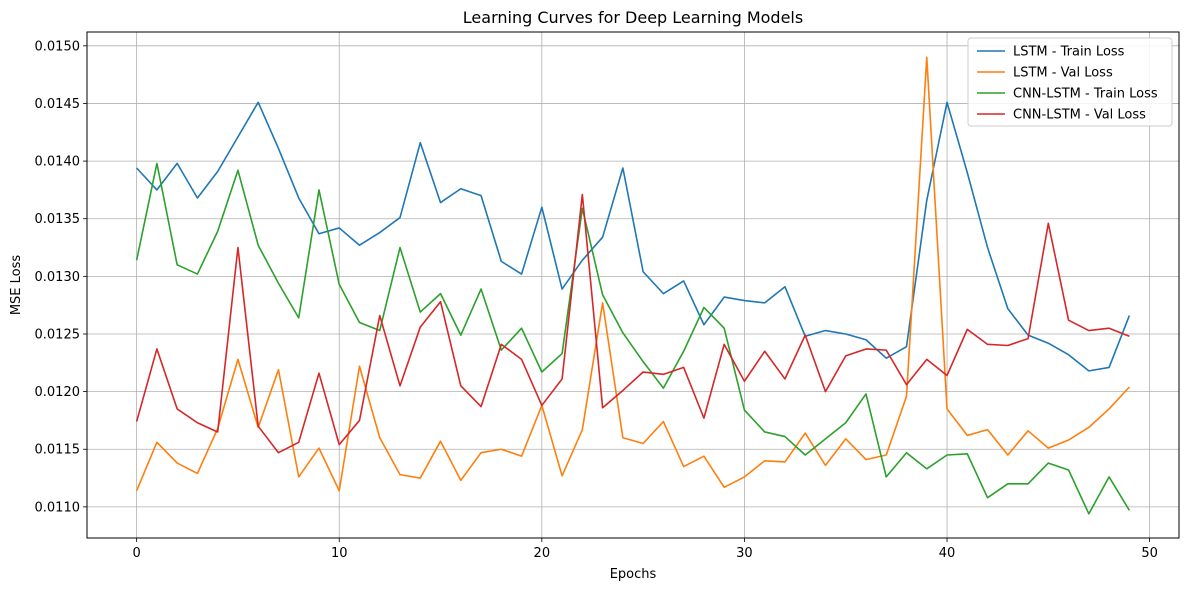 The height and width of the screenshot is (590, 1189). I want to click on x-tick-label: 10, so click(339, 553).